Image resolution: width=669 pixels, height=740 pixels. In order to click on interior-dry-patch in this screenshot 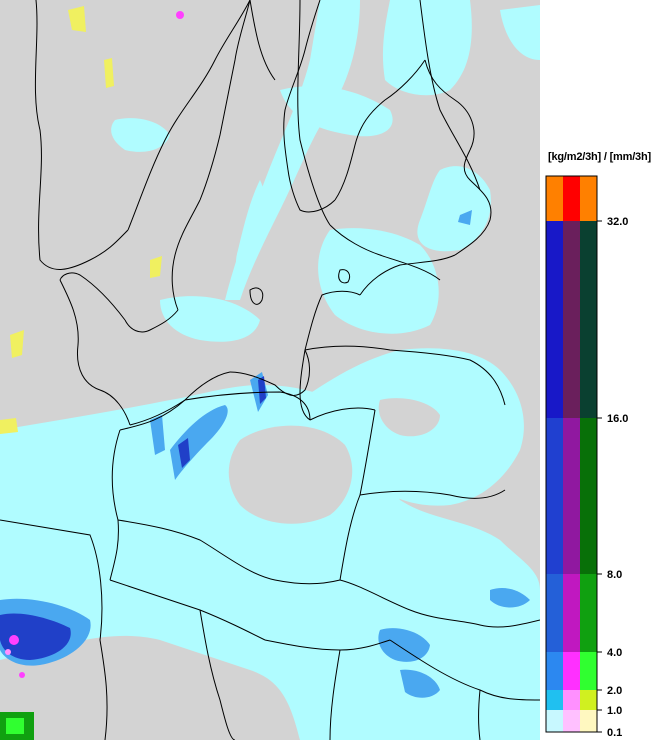, I will do `click(334, 461)`.